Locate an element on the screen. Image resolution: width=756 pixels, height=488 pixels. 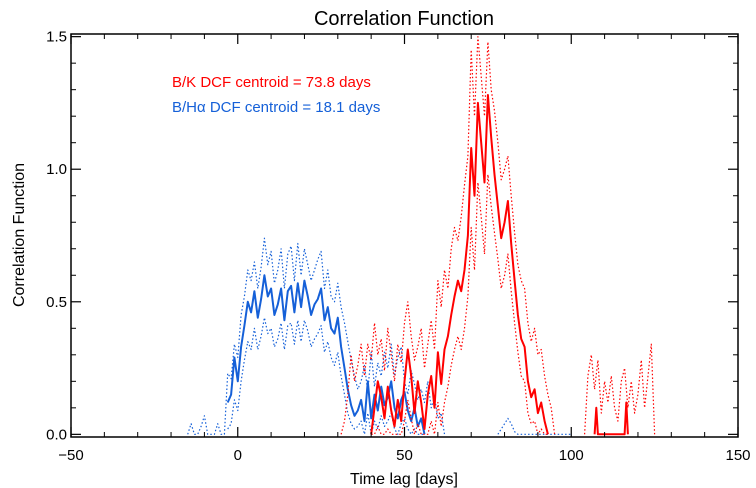
x-tick-label: 150 is located at coordinates (737, 455).